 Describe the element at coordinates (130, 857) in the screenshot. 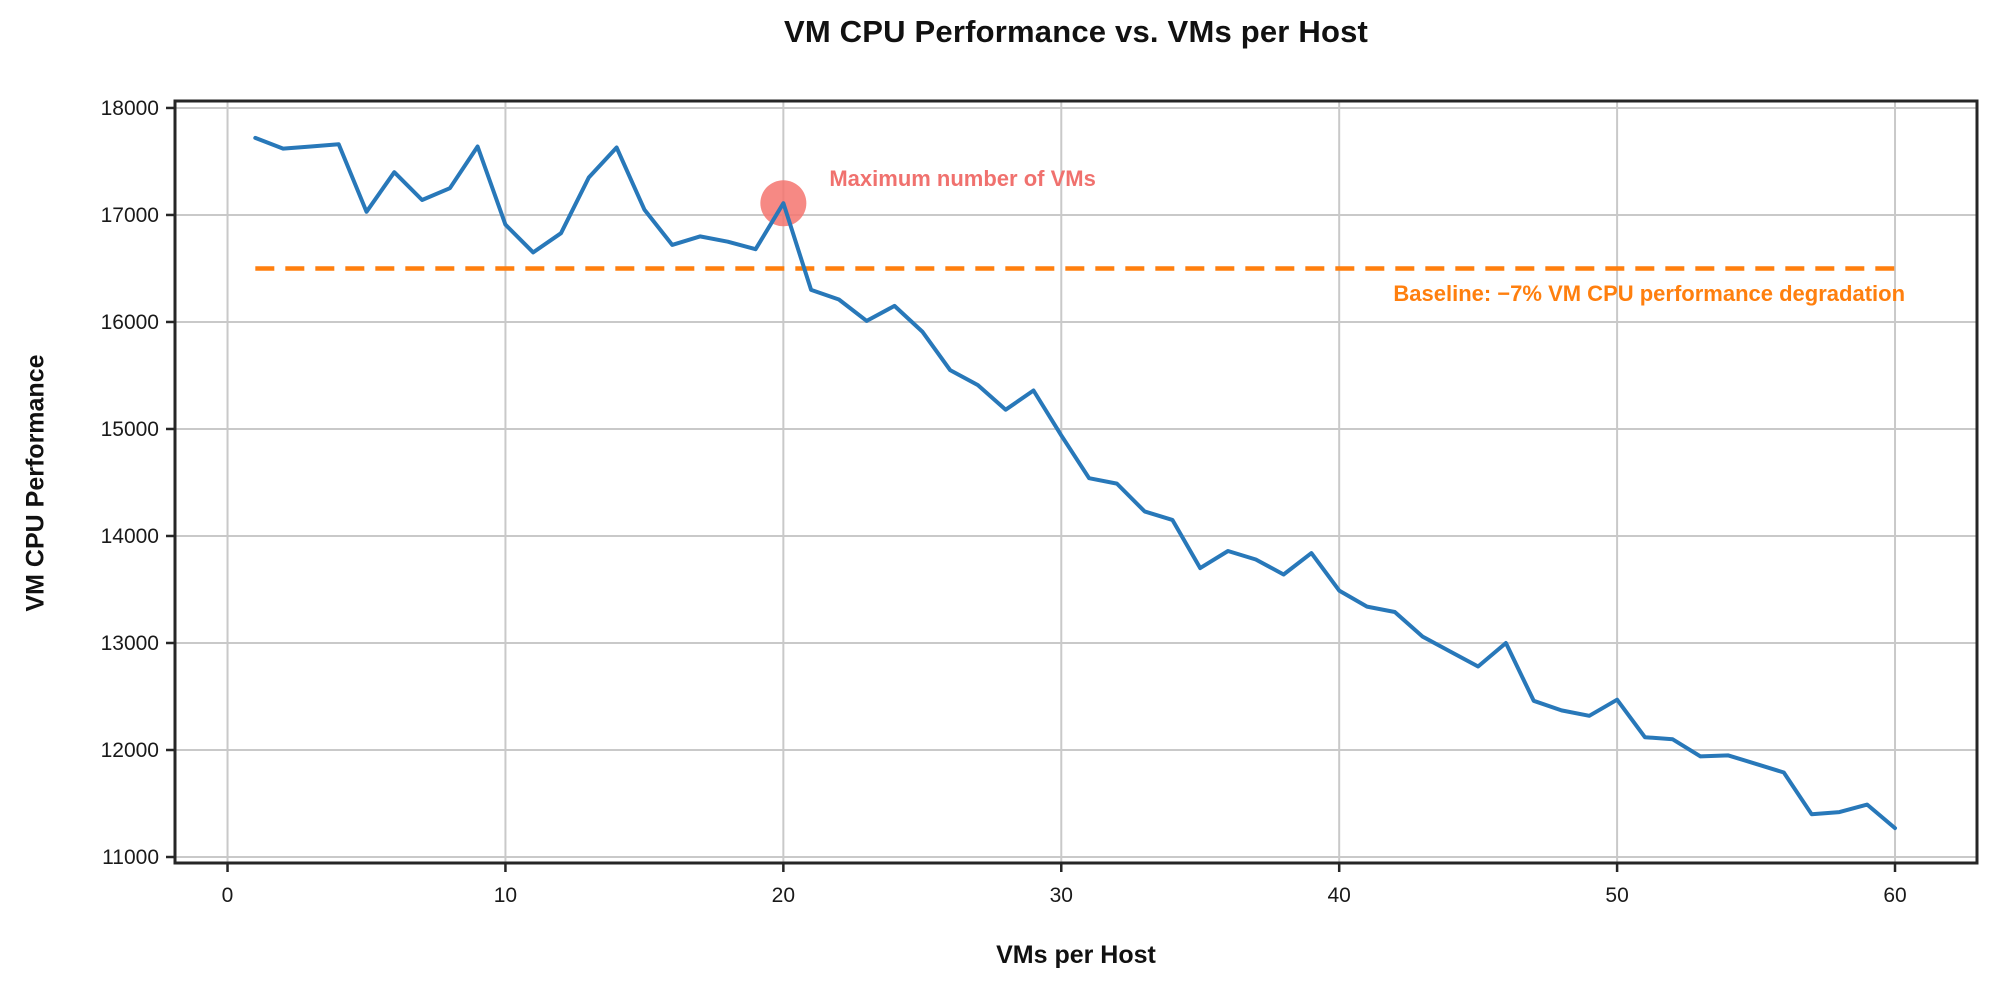

I see `y-tick-label: 11000` at that location.